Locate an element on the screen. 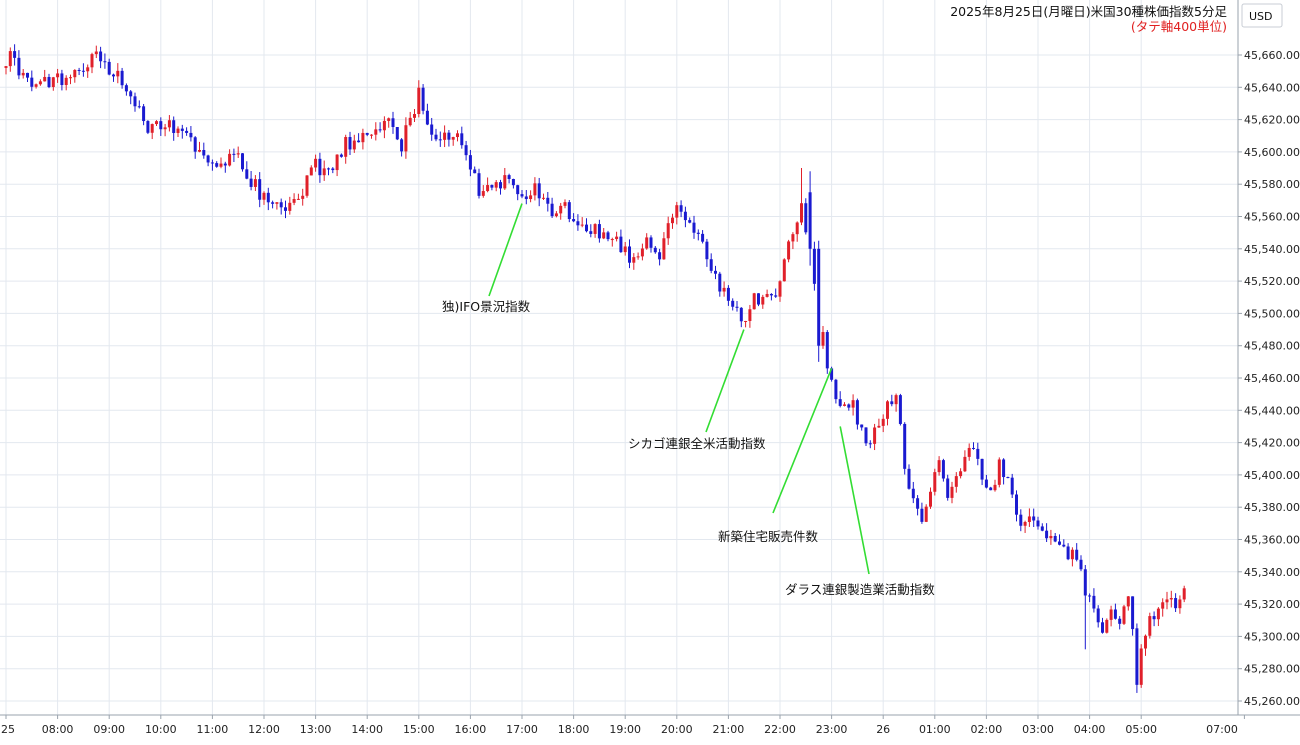  x-tick-label: 09:00 is located at coordinates (109, 729).